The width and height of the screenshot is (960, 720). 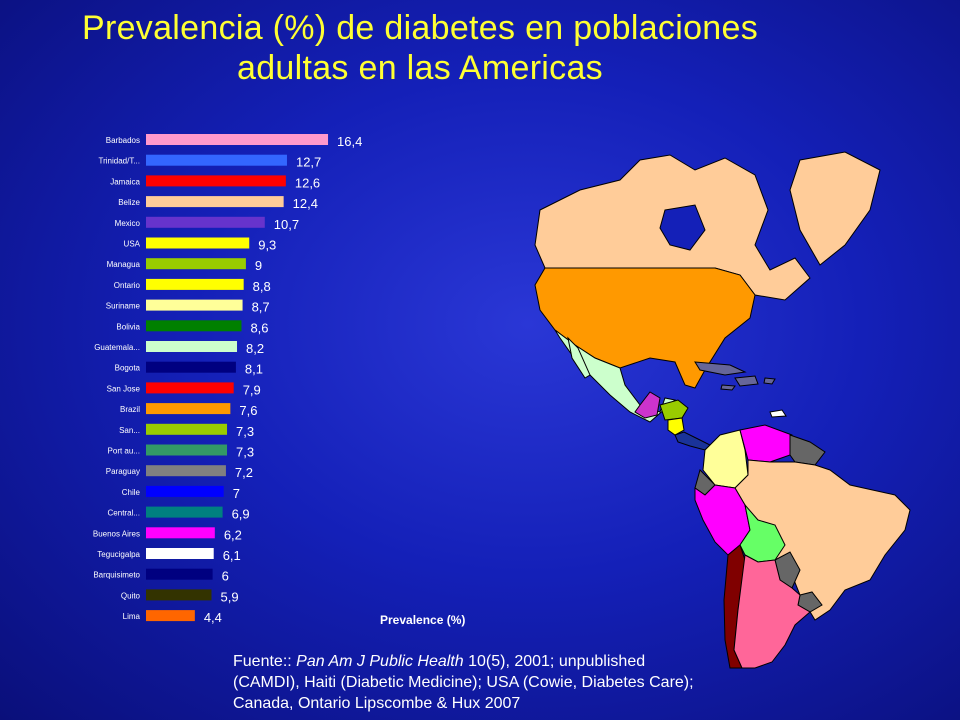 What do you see at coordinates (258, 265) in the screenshot?
I see `value-label: 9` at bounding box center [258, 265].